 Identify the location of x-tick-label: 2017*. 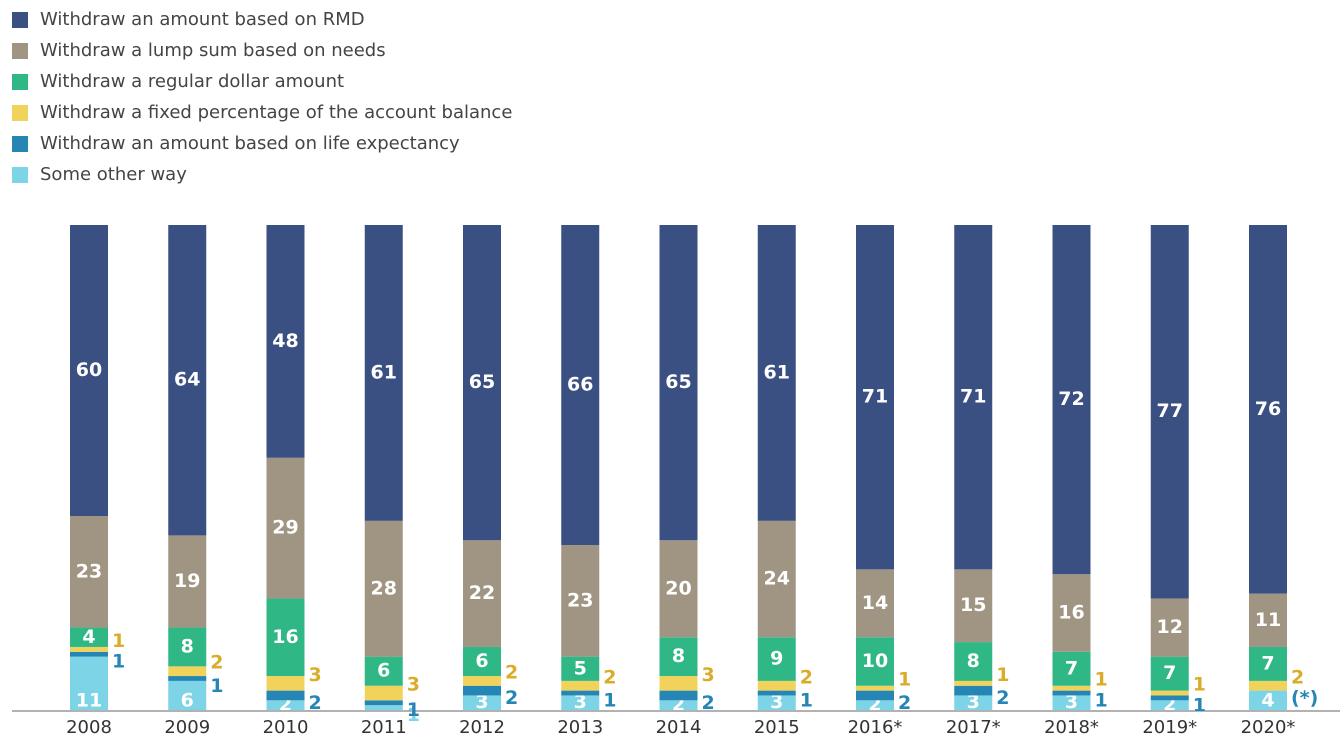
(973, 727).